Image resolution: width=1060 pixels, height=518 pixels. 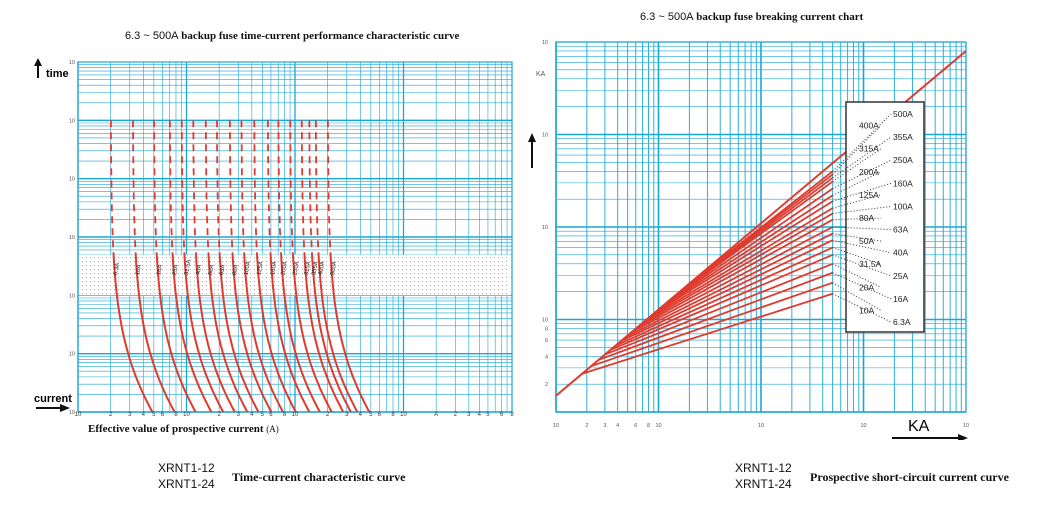 I want to click on right-curve-20A, so click(x=718, y=309).